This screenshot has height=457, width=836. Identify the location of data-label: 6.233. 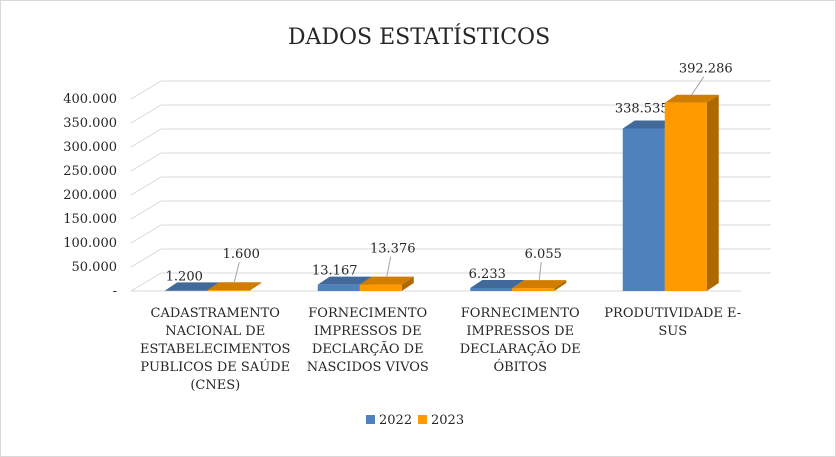
(487, 274).